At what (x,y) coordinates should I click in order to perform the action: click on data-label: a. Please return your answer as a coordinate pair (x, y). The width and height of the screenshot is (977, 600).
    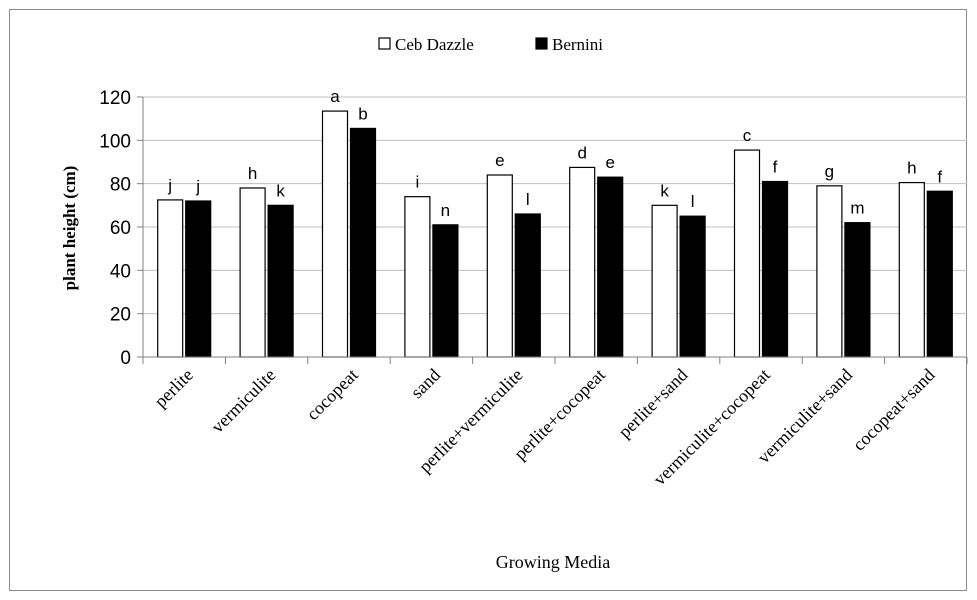
    Looking at the image, I should click on (335, 96).